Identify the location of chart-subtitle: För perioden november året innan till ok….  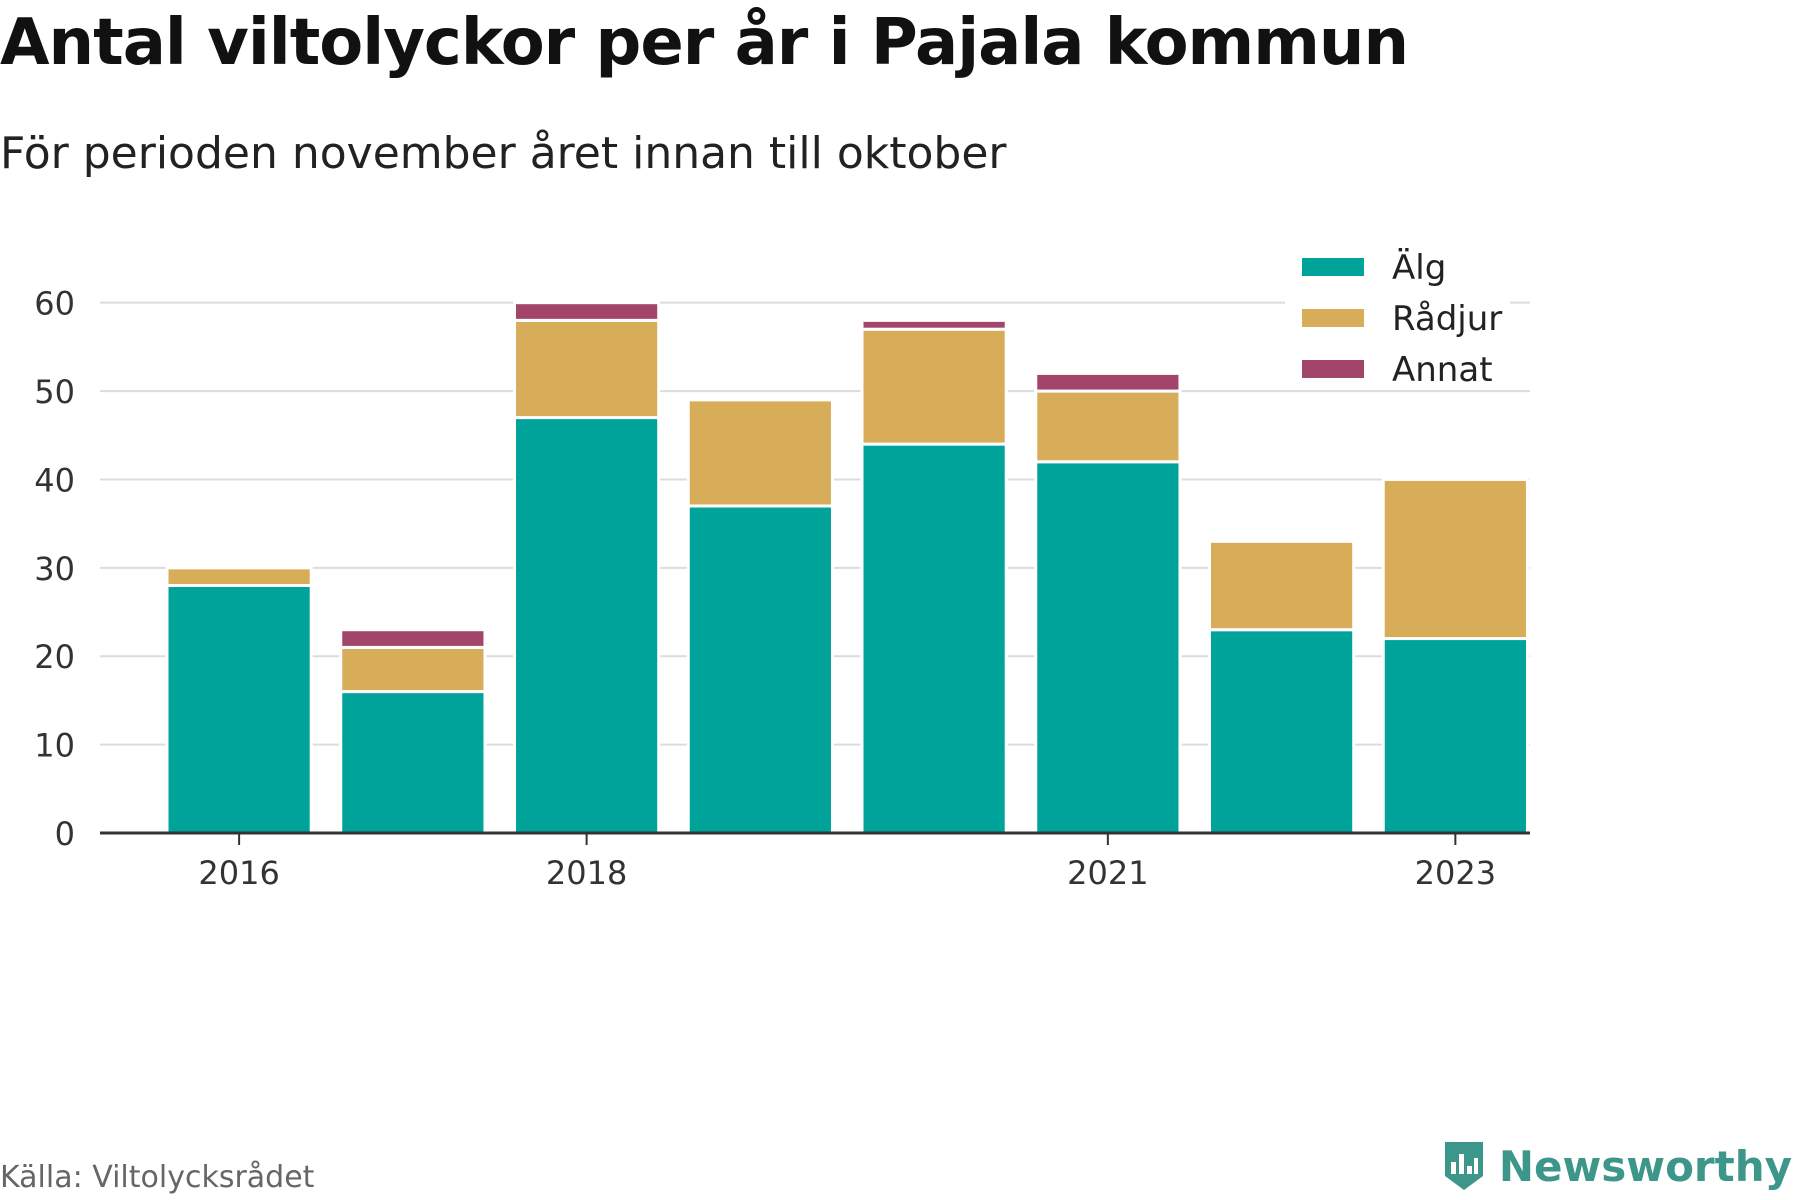
(503, 153).